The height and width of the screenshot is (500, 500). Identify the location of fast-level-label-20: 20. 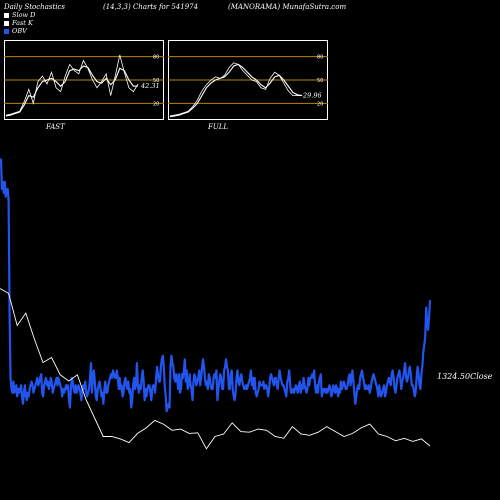
(156, 104).